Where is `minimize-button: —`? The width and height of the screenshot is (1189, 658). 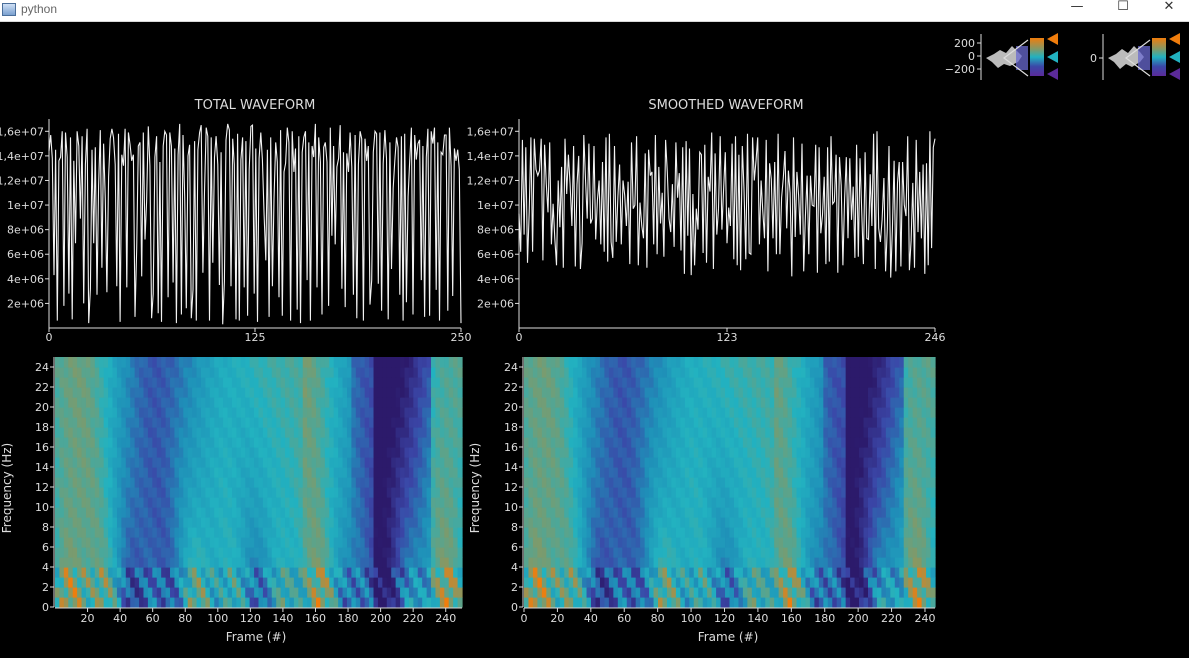 minimize-button: — is located at coordinates (1077, 7).